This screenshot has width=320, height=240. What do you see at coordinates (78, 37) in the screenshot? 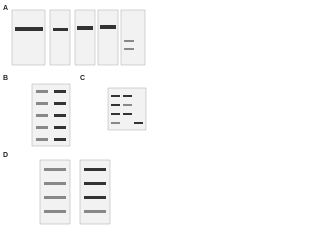
I see `panel-a-blots` at bounding box center [78, 37].